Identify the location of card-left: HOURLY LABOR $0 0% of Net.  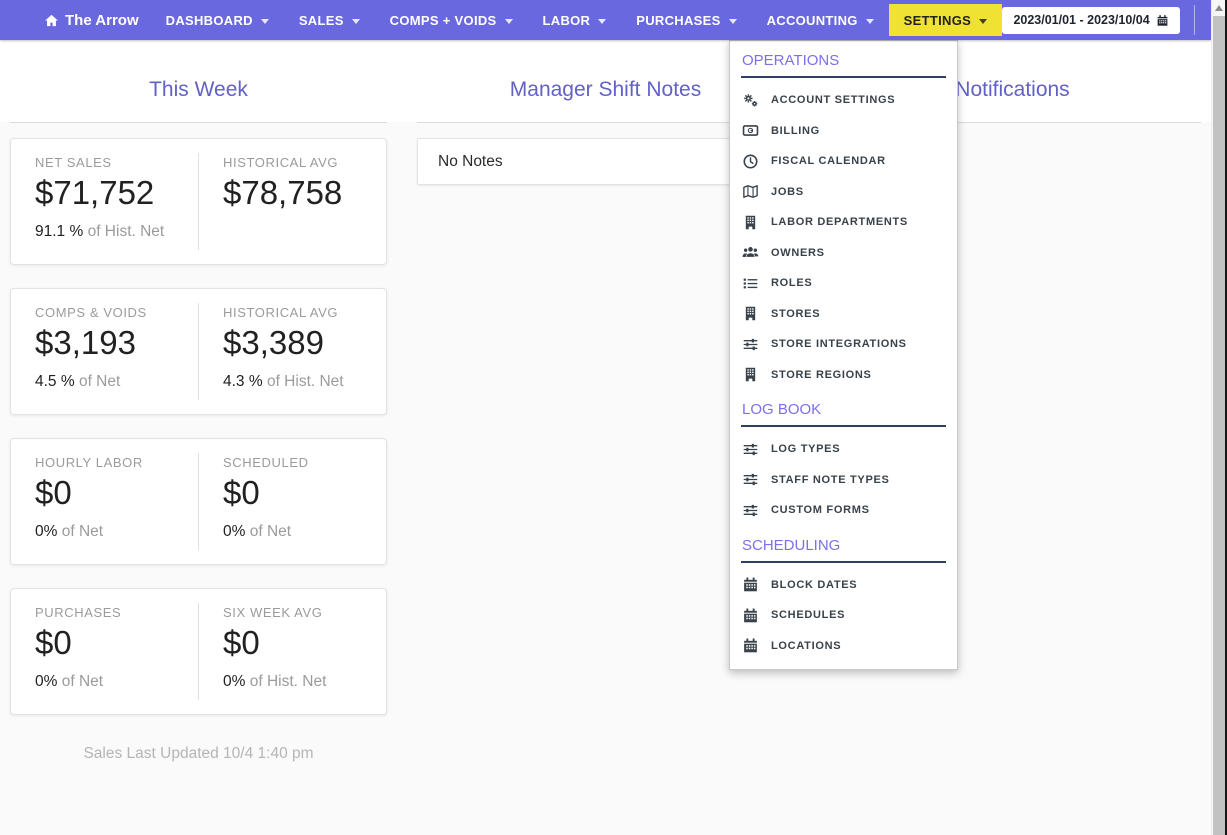
(104, 501).